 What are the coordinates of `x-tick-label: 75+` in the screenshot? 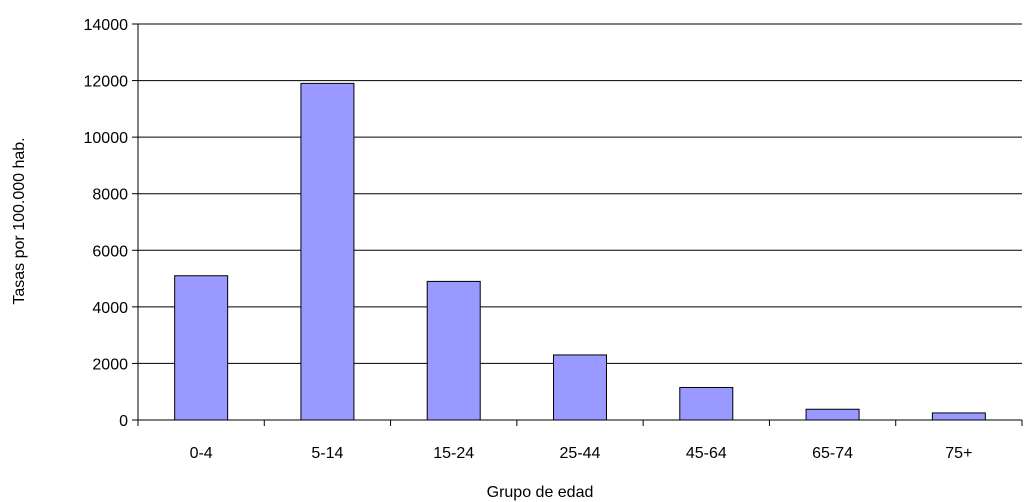 It's located at (958, 453).